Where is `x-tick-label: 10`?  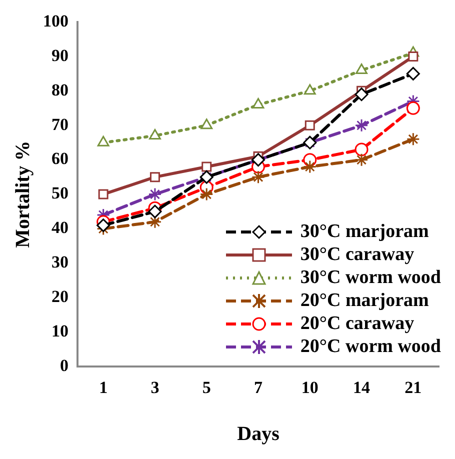
x-tick-label: 10 is located at coordinates (309, 388).